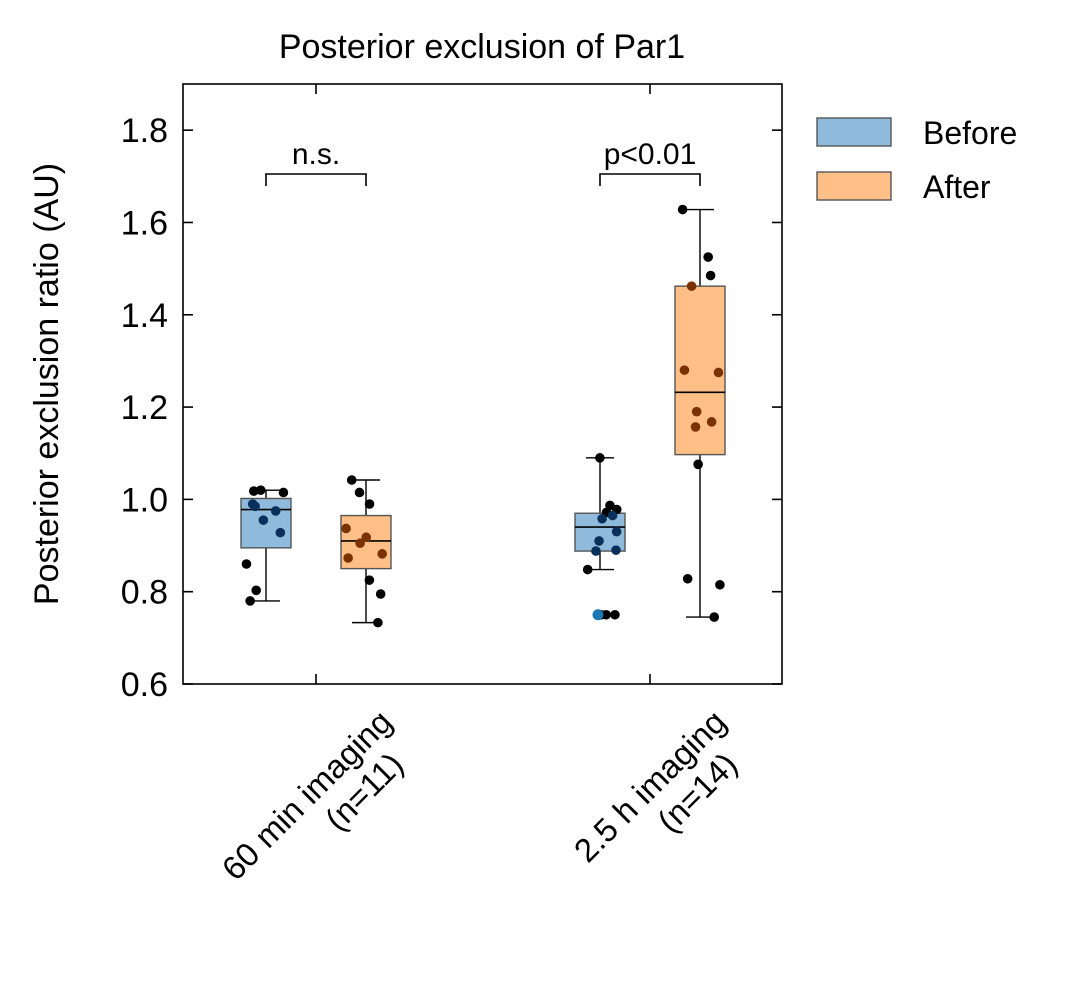 The height and width of the screenshot is (987, 1077). Describe the element at coordinates (656, 786) in the screenshot. I see `x-tick-label: 2.5 h imaging(n=14)` at that location.